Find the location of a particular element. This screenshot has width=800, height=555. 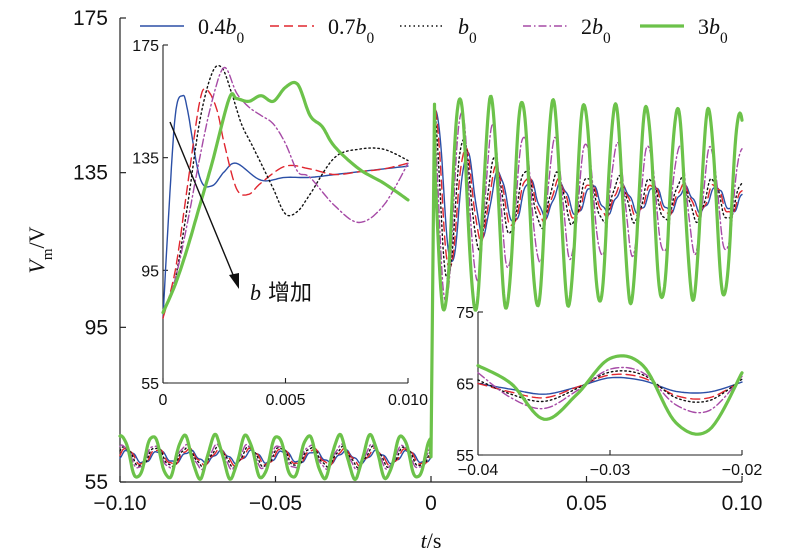

y-tick-label: 55 is located at coordinates (96, 482).